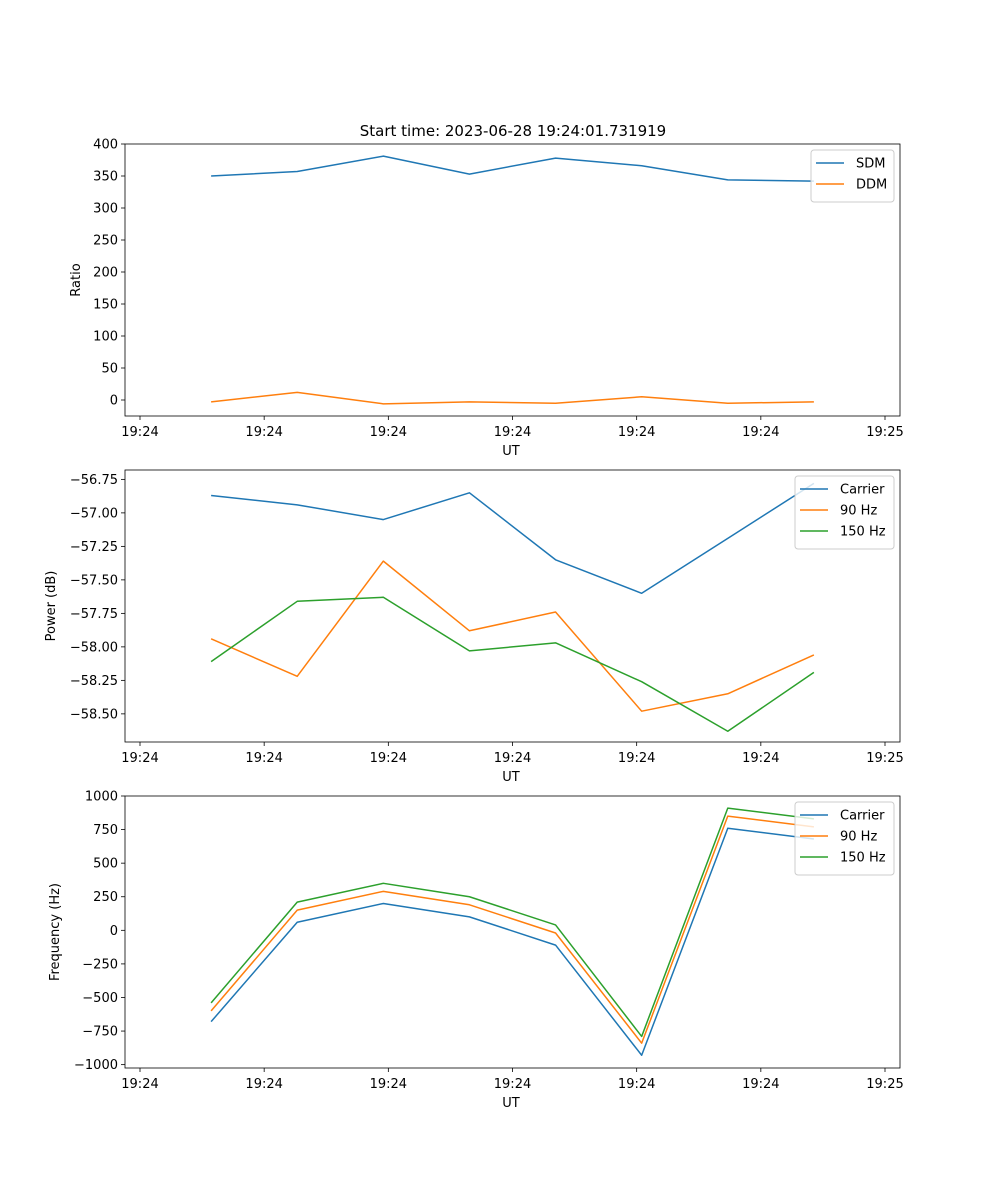  I want to click on legend-entry-label: SDM, so click(870, 164).